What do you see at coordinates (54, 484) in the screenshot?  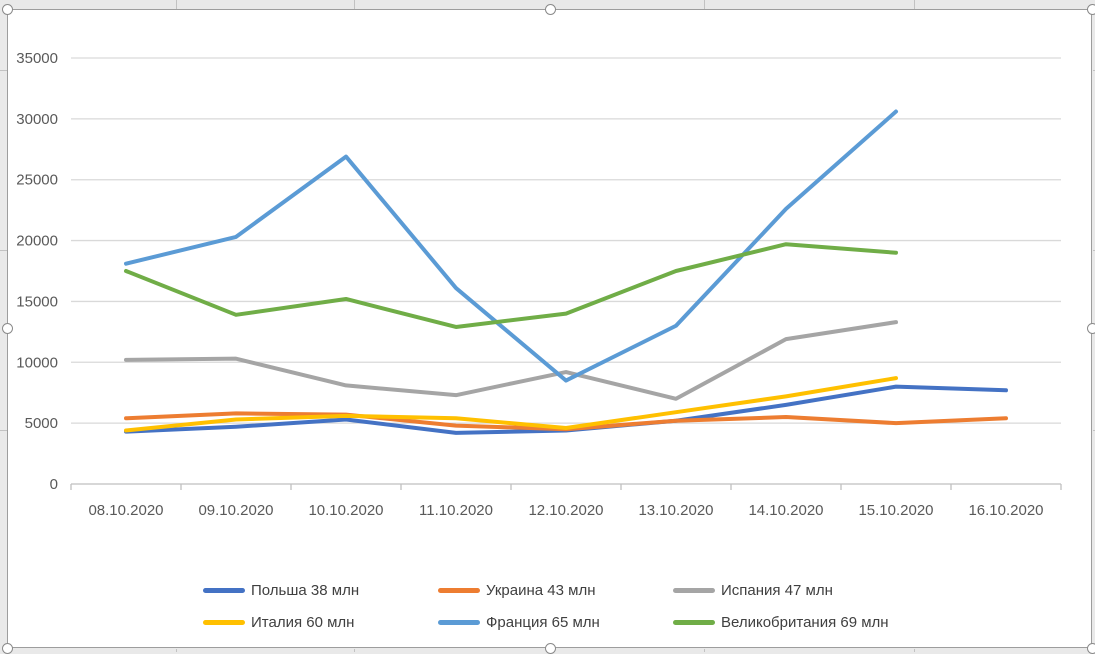 I see `y-axis-tick-label: 0` at bounding box center [54, 484].